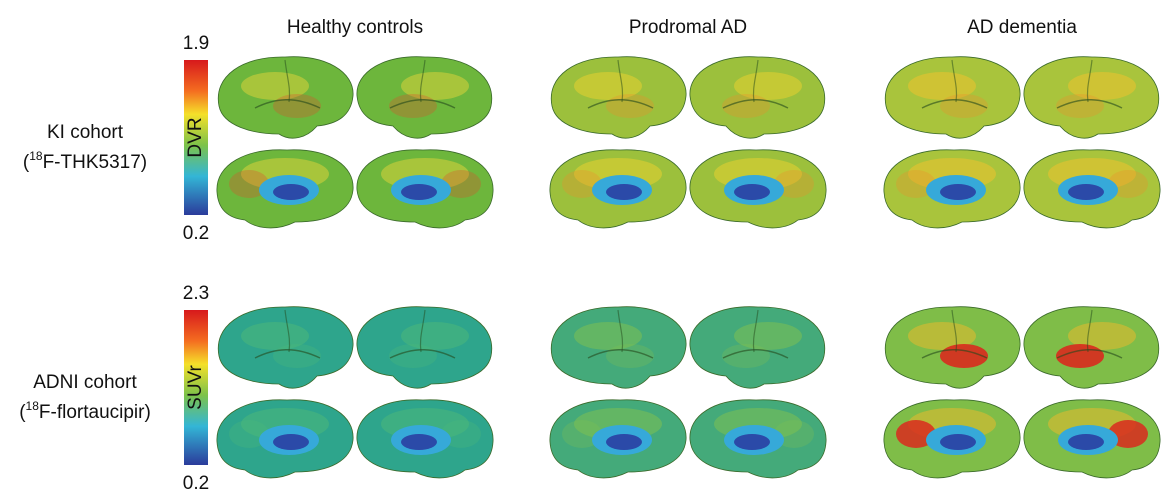 This screenshot has width=1170, height=500. I want to click on colorbar-max: 2.3, so click(196, 293).